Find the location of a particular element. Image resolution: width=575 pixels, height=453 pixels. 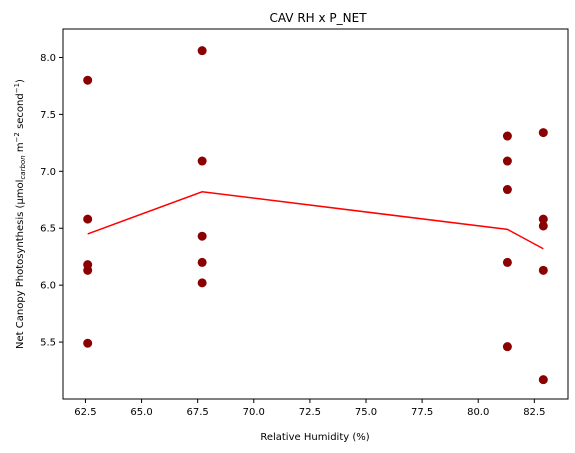

x-tick-label: 75.0 is located at coordinates (366, 412).